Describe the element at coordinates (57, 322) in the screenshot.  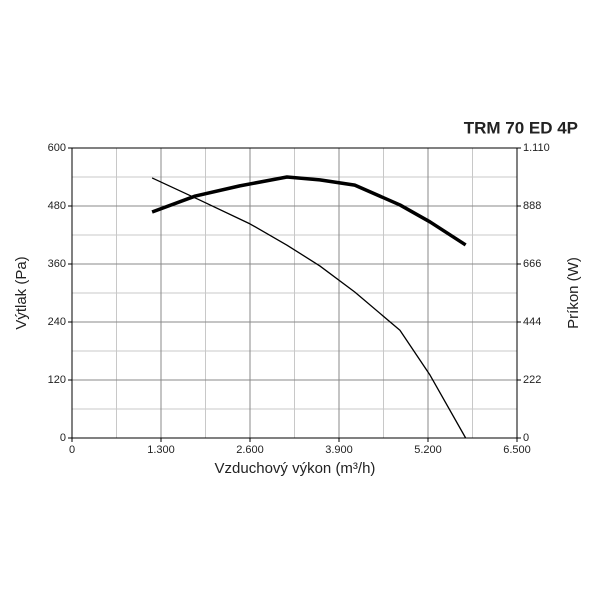
I see `y-tick-label: 240` at that location.